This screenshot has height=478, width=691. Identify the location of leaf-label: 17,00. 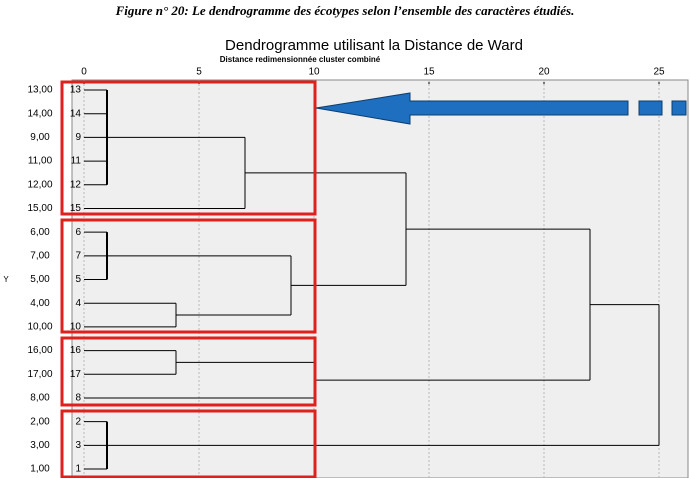
(39, 374).